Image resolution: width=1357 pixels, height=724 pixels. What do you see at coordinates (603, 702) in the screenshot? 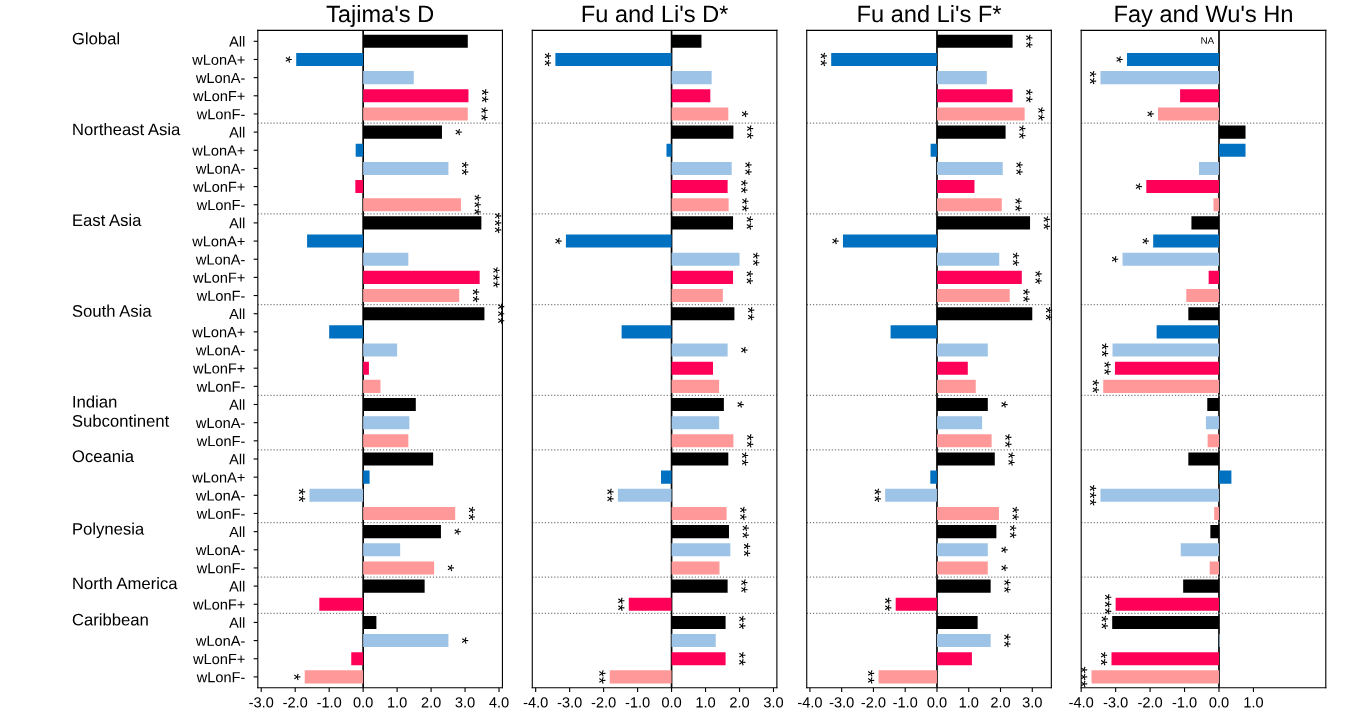
I see `x-tick-label: -2.0` at bounding box center [603, 702].